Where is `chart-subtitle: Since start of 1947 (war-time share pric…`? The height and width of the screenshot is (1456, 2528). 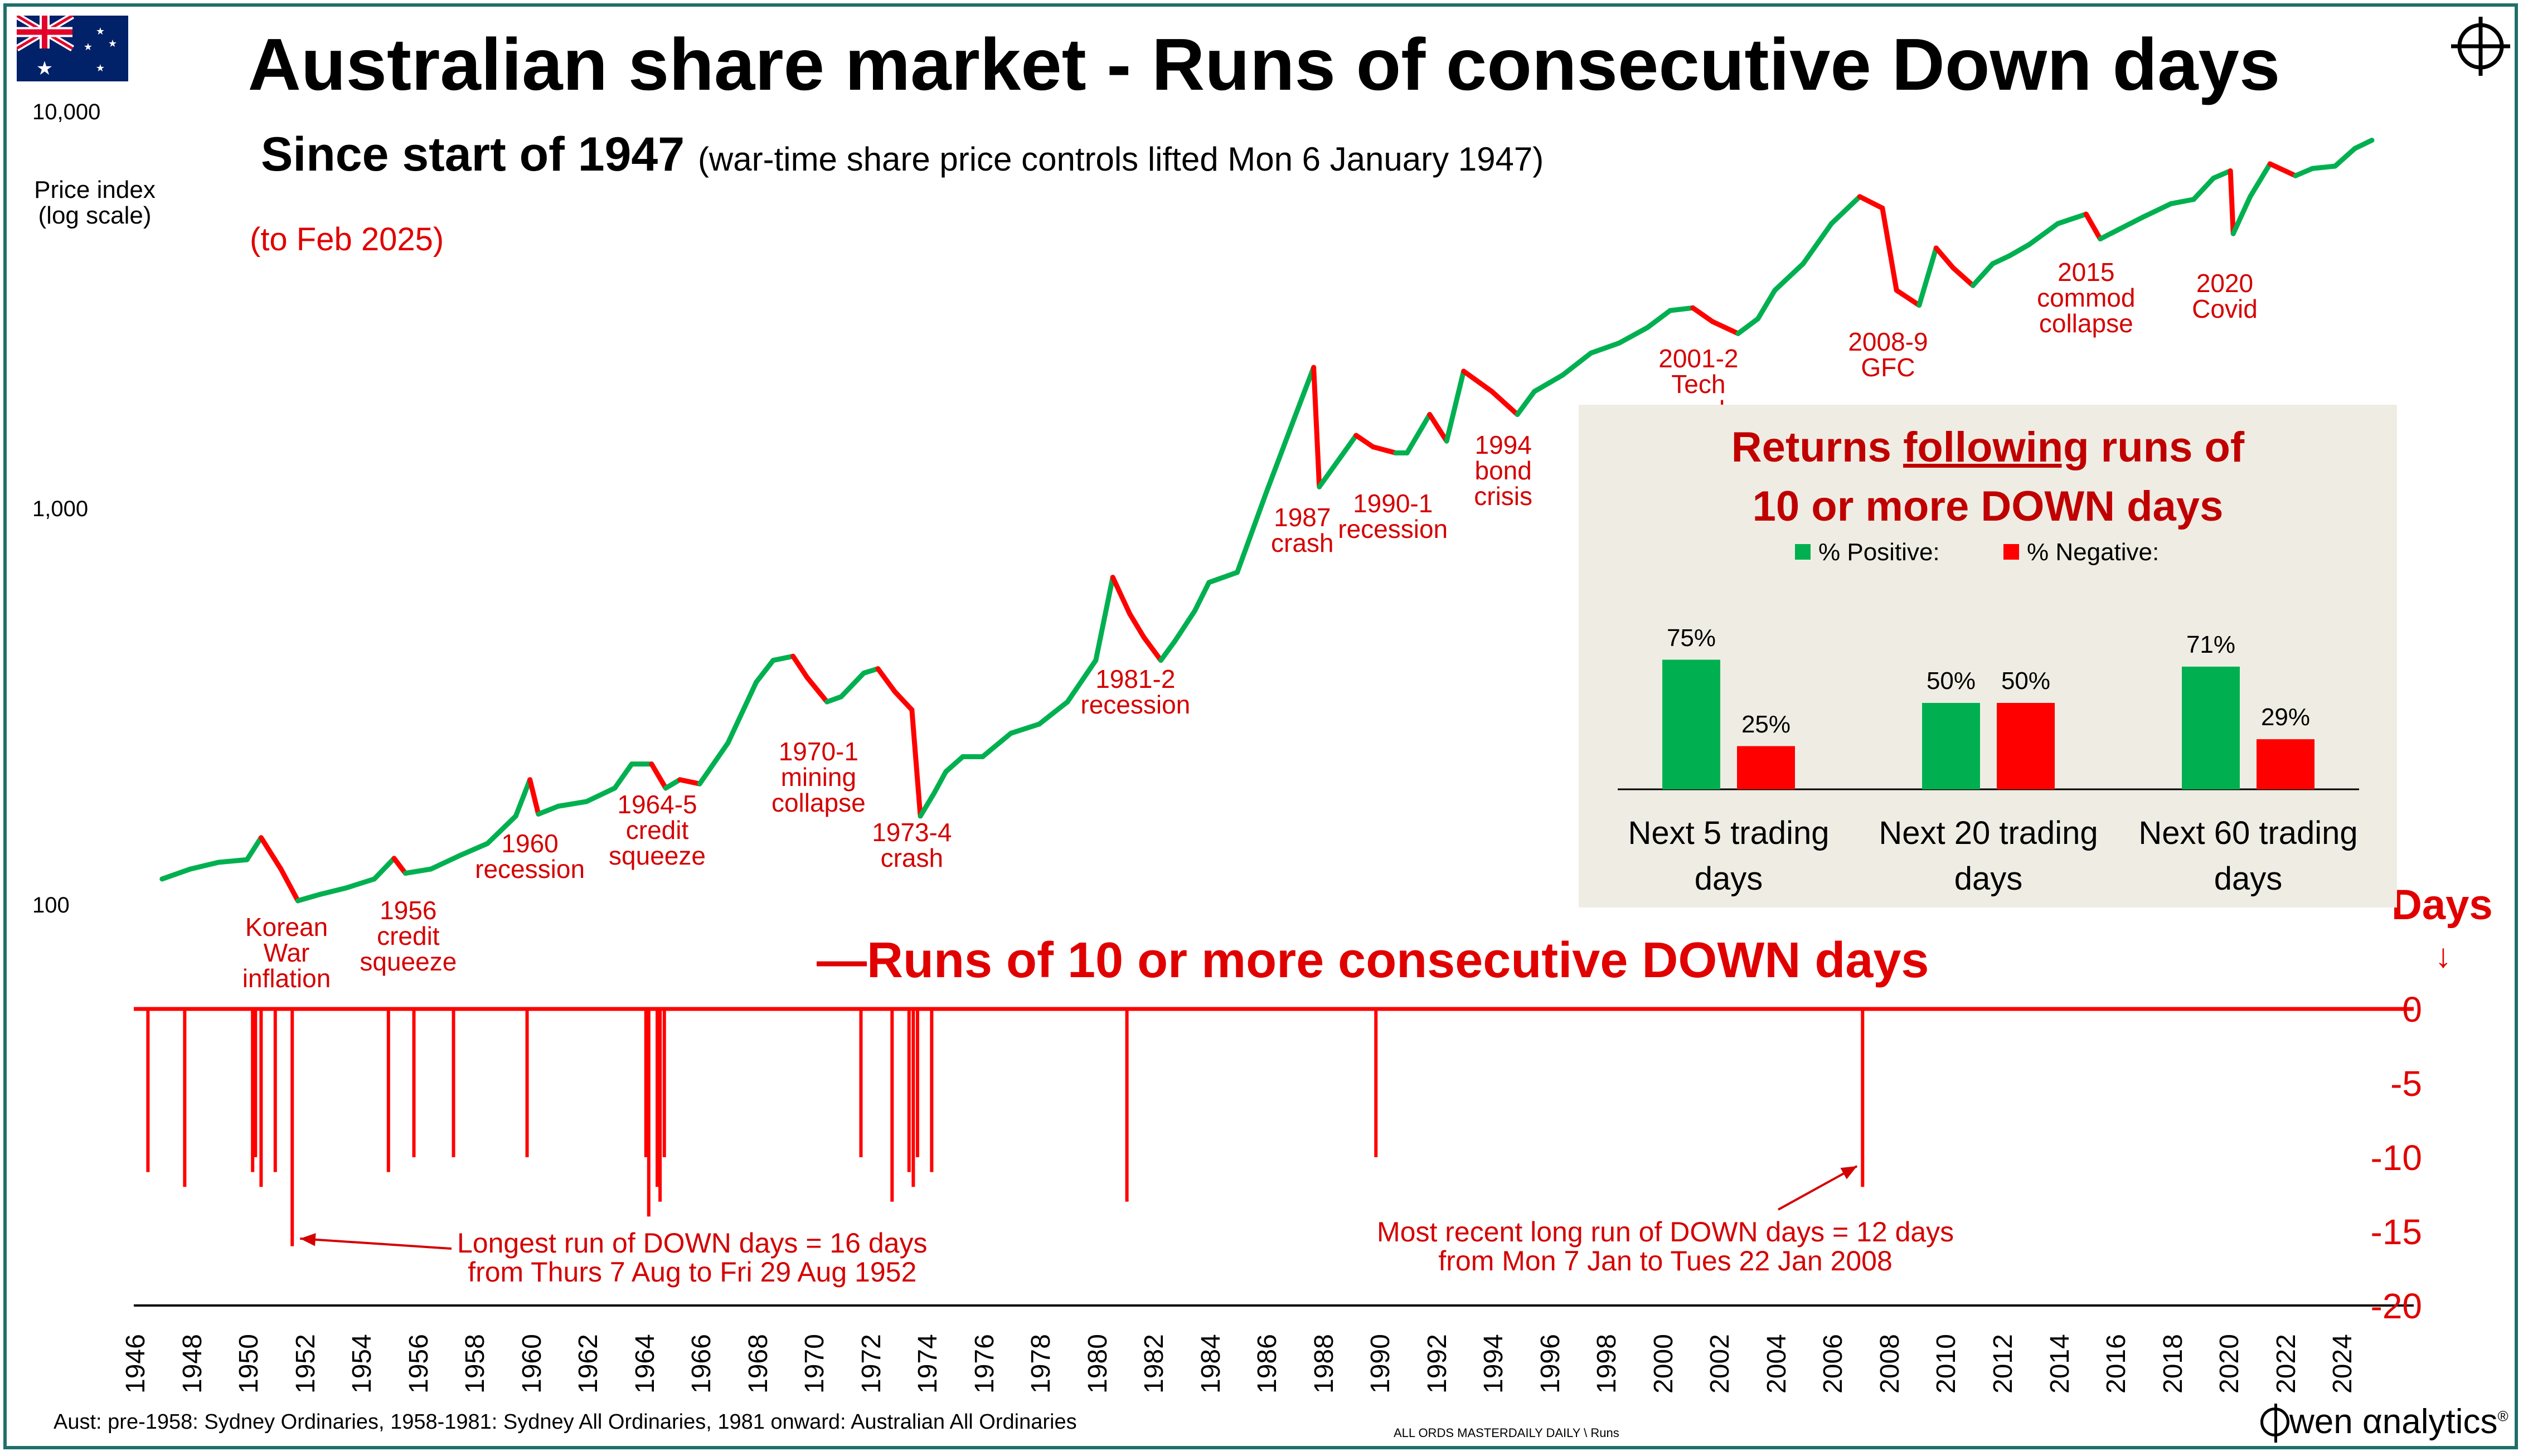
chart-subtitle: Since start of 1947 (war-time share pric… is located at coordinates (902, 155).